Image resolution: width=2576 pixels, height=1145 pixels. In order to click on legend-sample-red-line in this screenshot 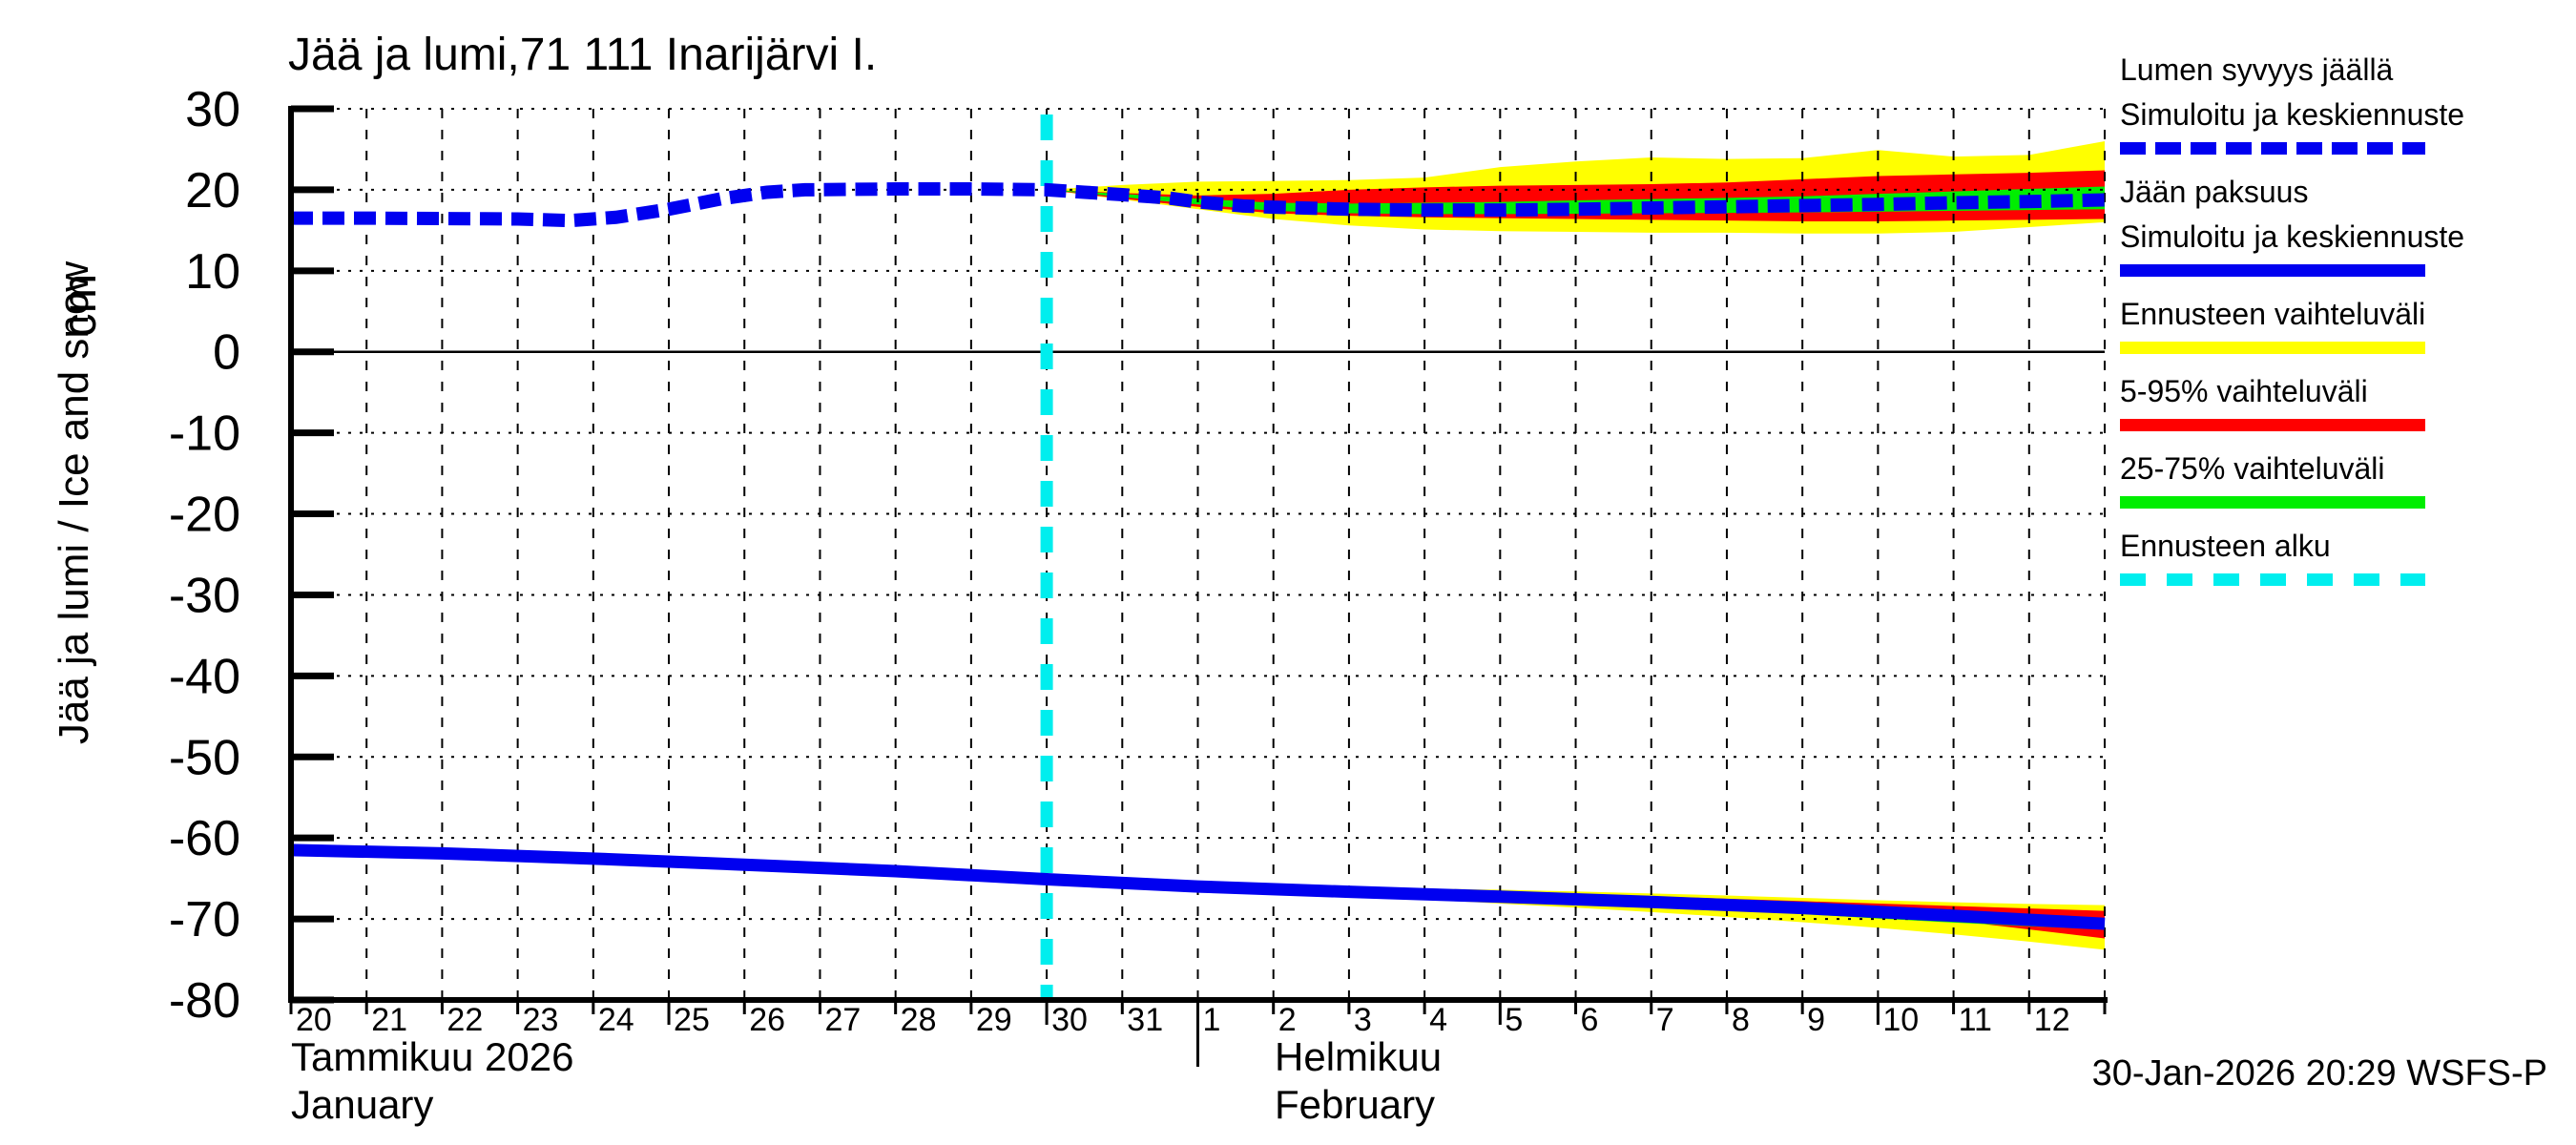, I will do `click(2272, 425)`.